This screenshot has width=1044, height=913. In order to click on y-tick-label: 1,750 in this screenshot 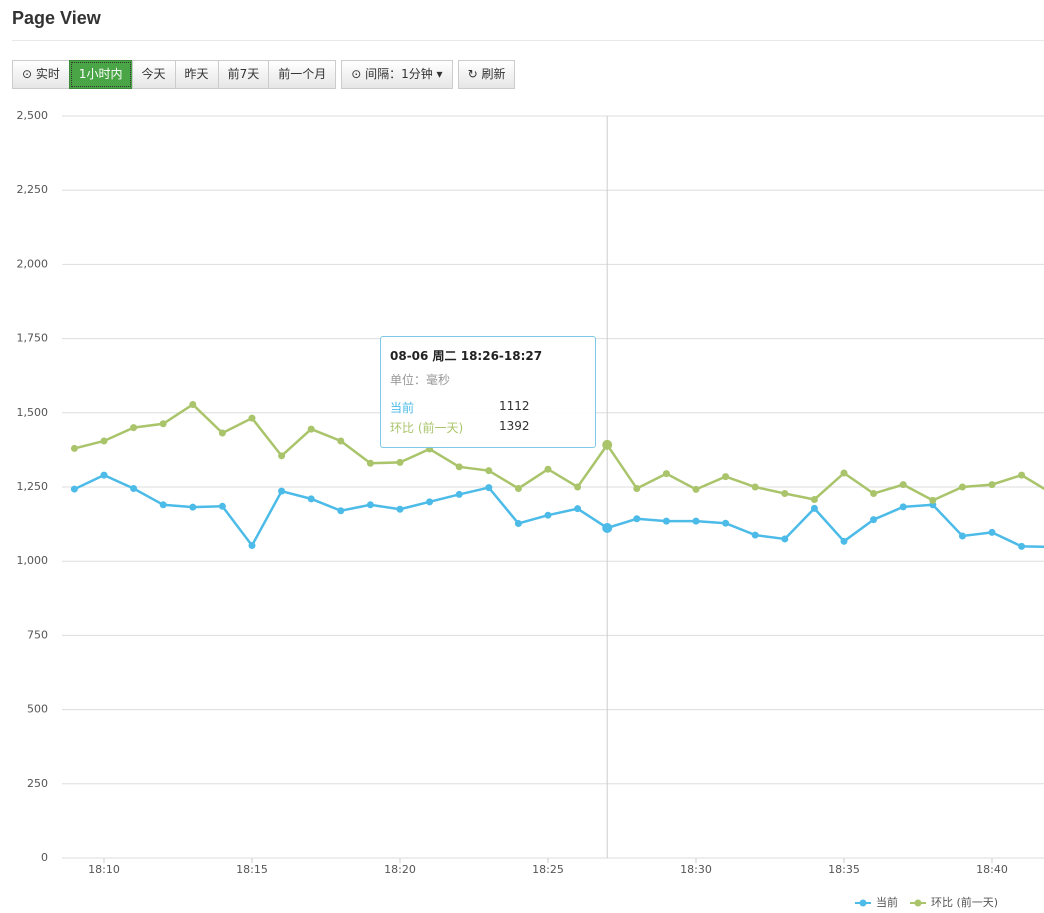, I will do `click(33, 338)`.